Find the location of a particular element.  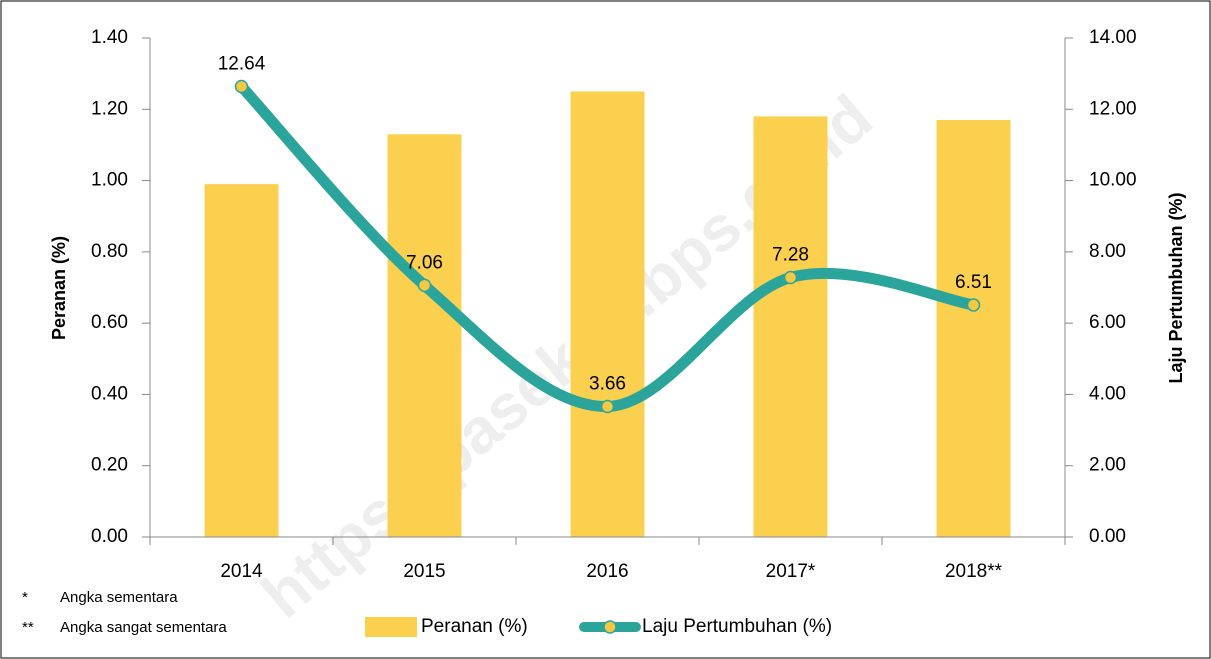

y-tick-label: 0.40 is located at coordinates (109, 393).